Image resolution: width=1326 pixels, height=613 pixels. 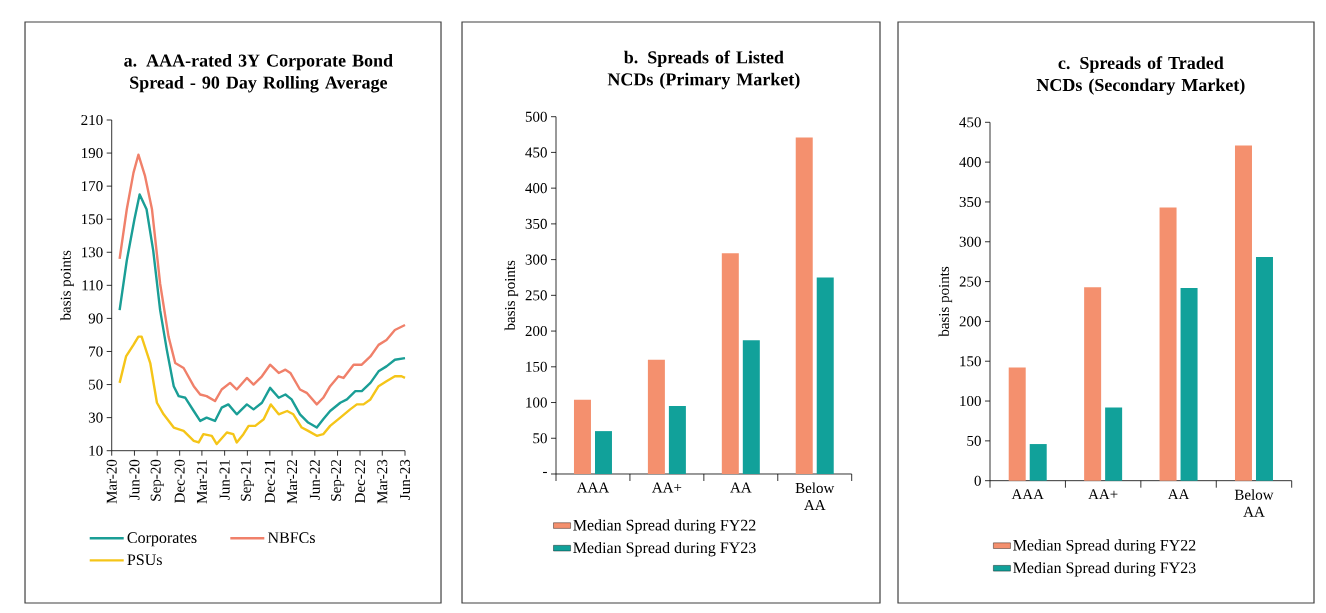 What do you see at coordinates (92, 120) in the screenshot?
I see `y-tick-label: 210` at bounding box center [92, 120].